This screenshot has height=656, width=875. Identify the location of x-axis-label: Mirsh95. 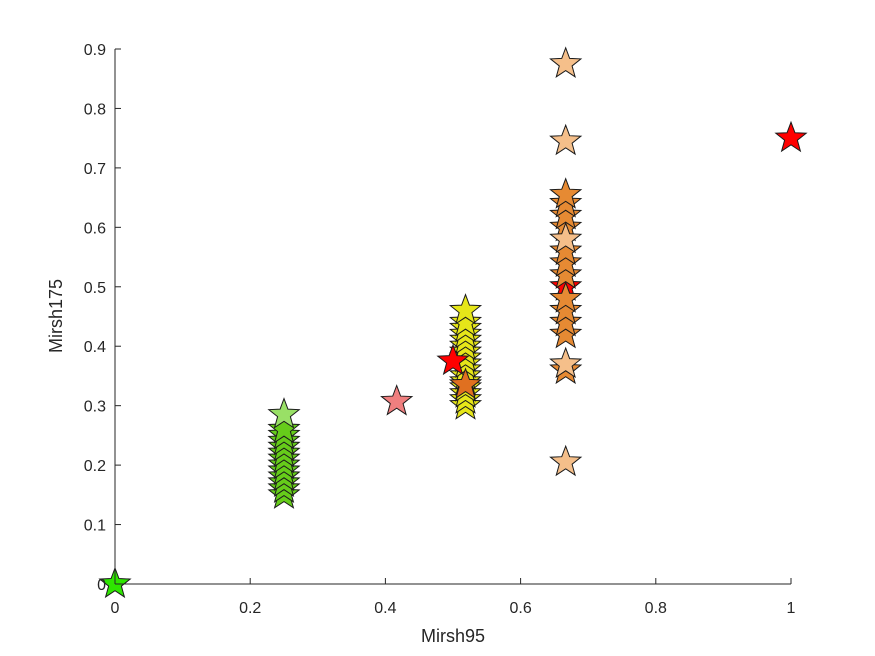
(453, 636).